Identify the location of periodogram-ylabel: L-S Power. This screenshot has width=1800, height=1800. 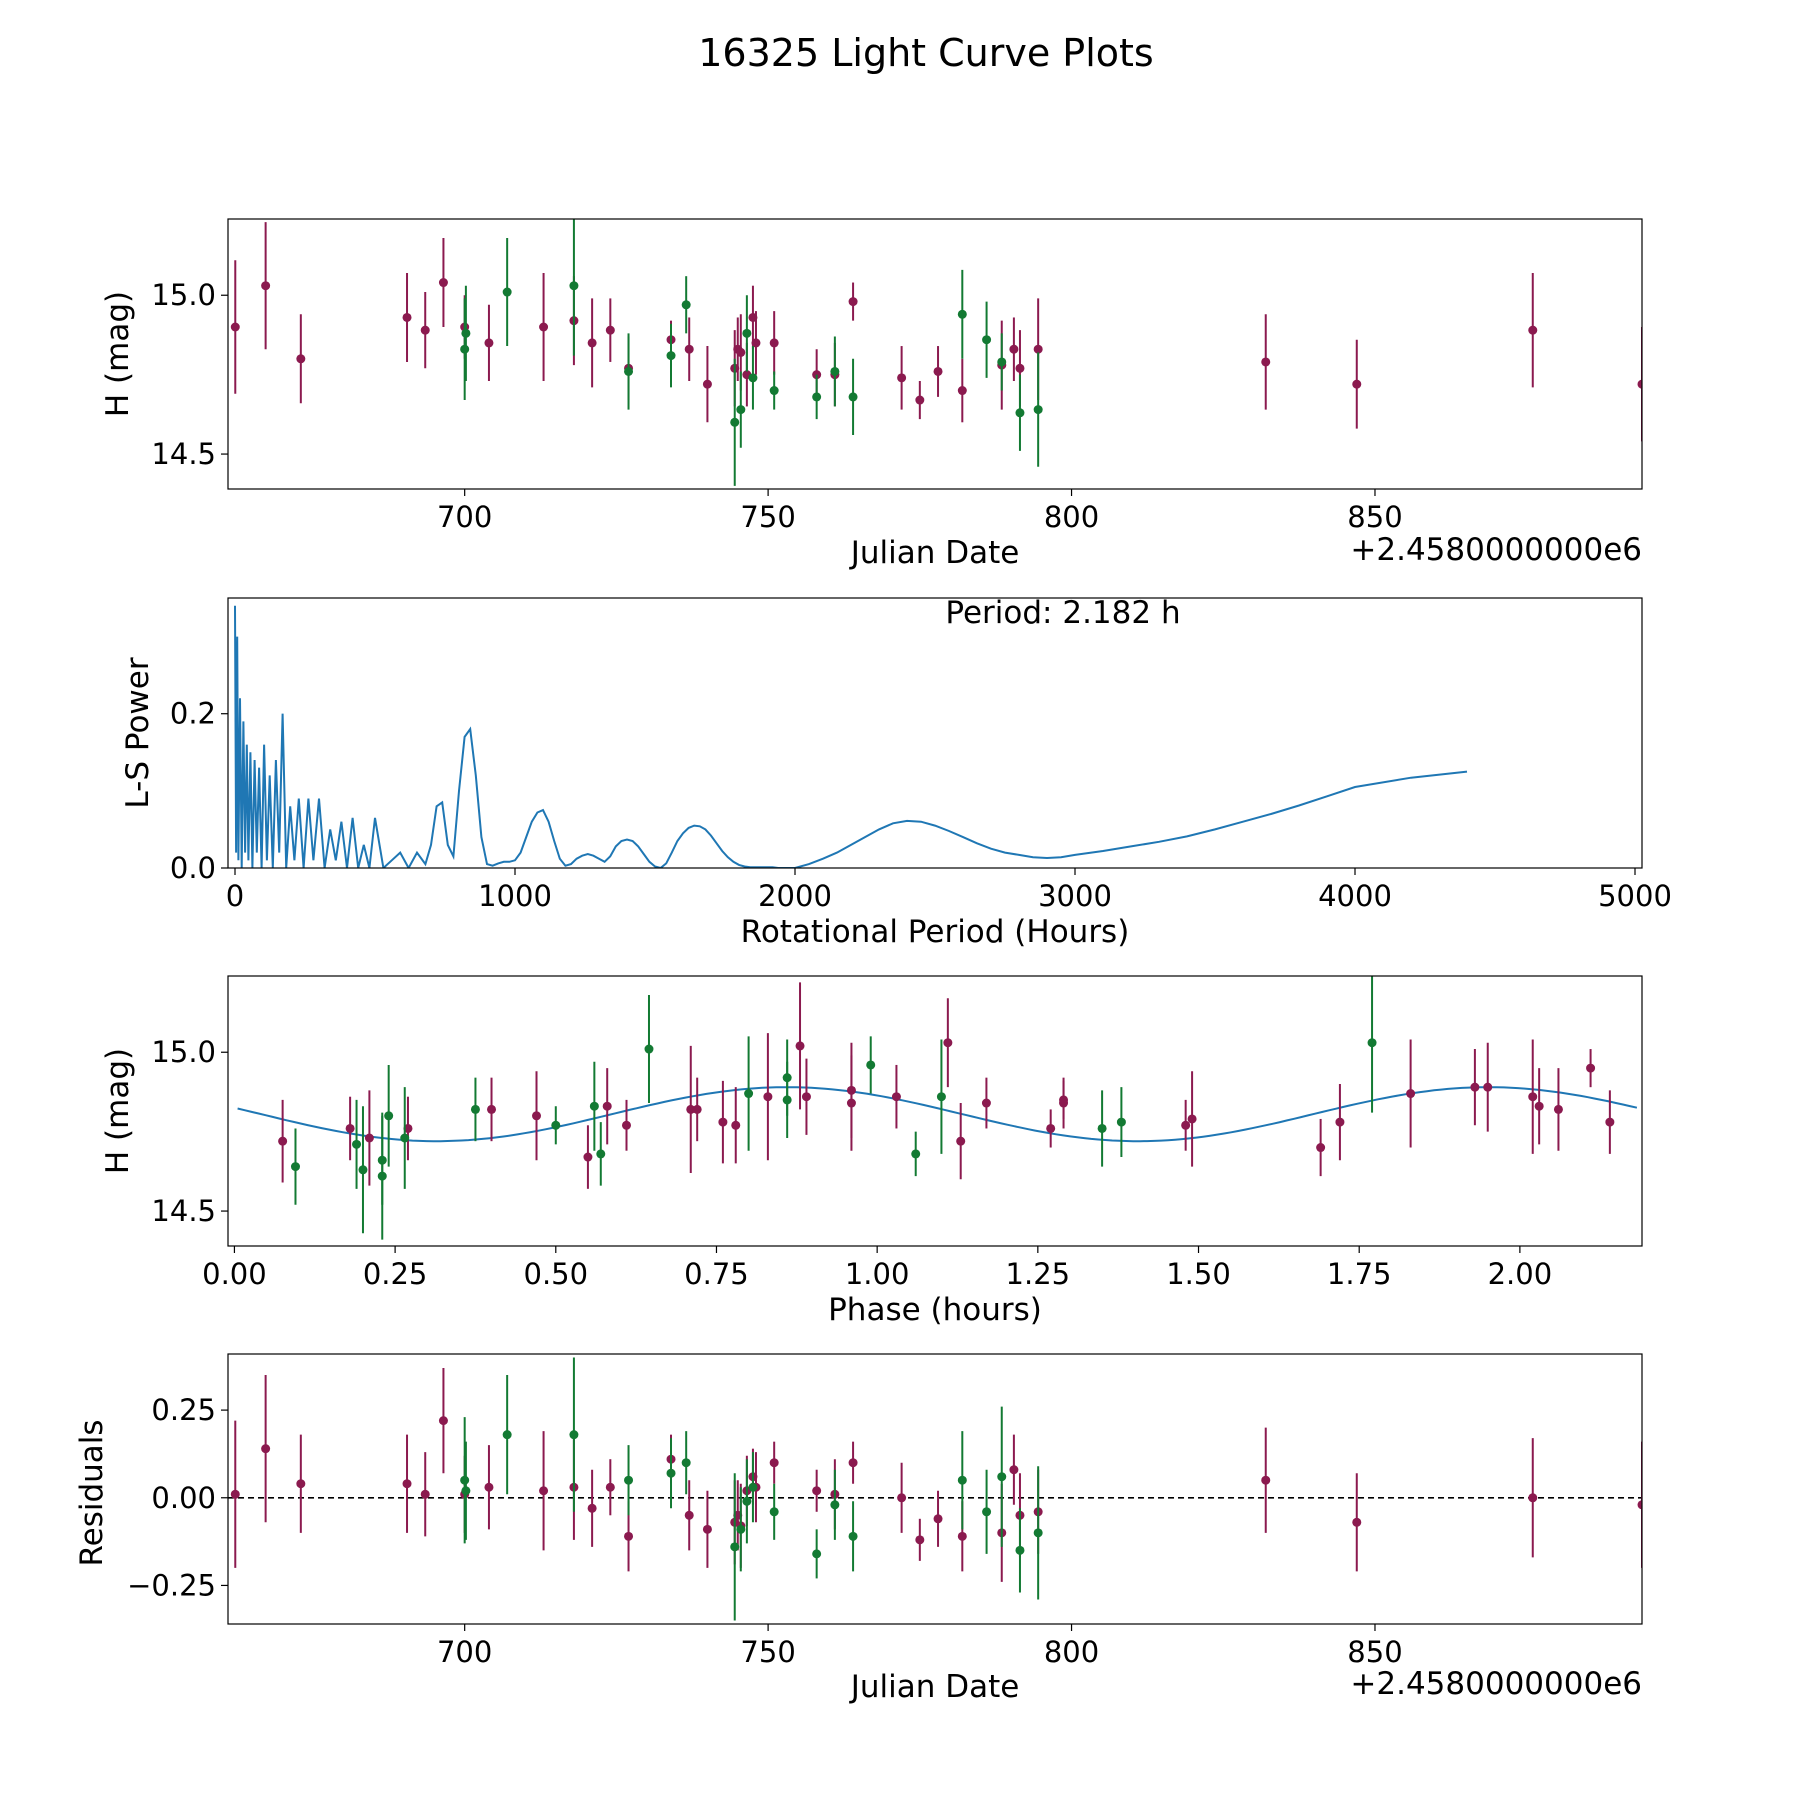
(138, 732).